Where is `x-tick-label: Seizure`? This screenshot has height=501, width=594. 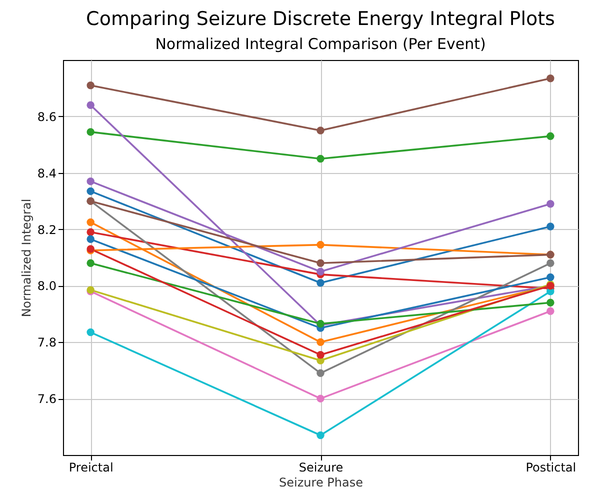 x-tick-label: Seizure is located at coordinates (321, 467).